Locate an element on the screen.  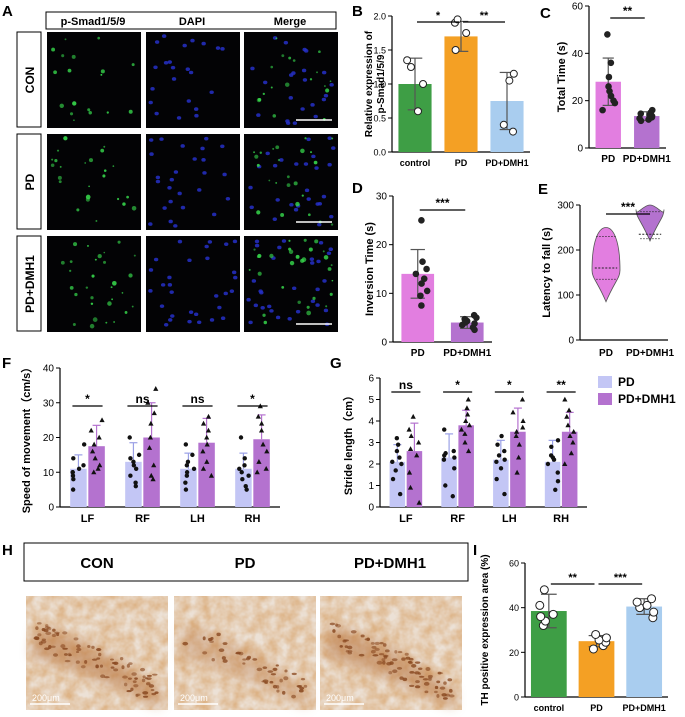
significance-label: ** is located at coordinates (484, 16).